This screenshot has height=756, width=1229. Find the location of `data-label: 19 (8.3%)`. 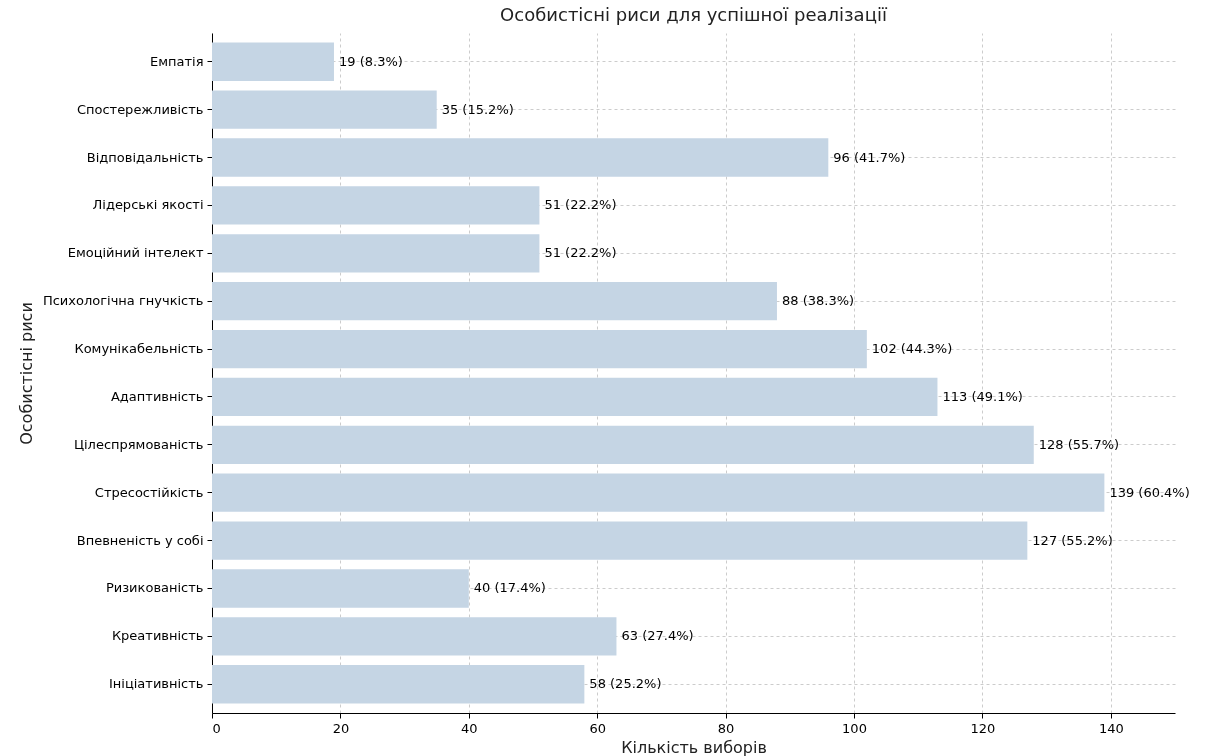

data-label: 19 (8.3%) is located at coordinates (370, 61).